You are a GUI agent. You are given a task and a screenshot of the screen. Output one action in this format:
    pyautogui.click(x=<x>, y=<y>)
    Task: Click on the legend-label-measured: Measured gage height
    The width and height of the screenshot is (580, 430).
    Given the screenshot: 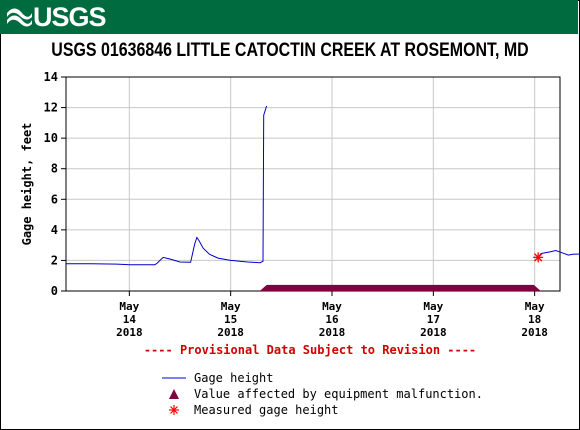 What is the action you would take?
    pyautogui.click(x=266, y=410)
    